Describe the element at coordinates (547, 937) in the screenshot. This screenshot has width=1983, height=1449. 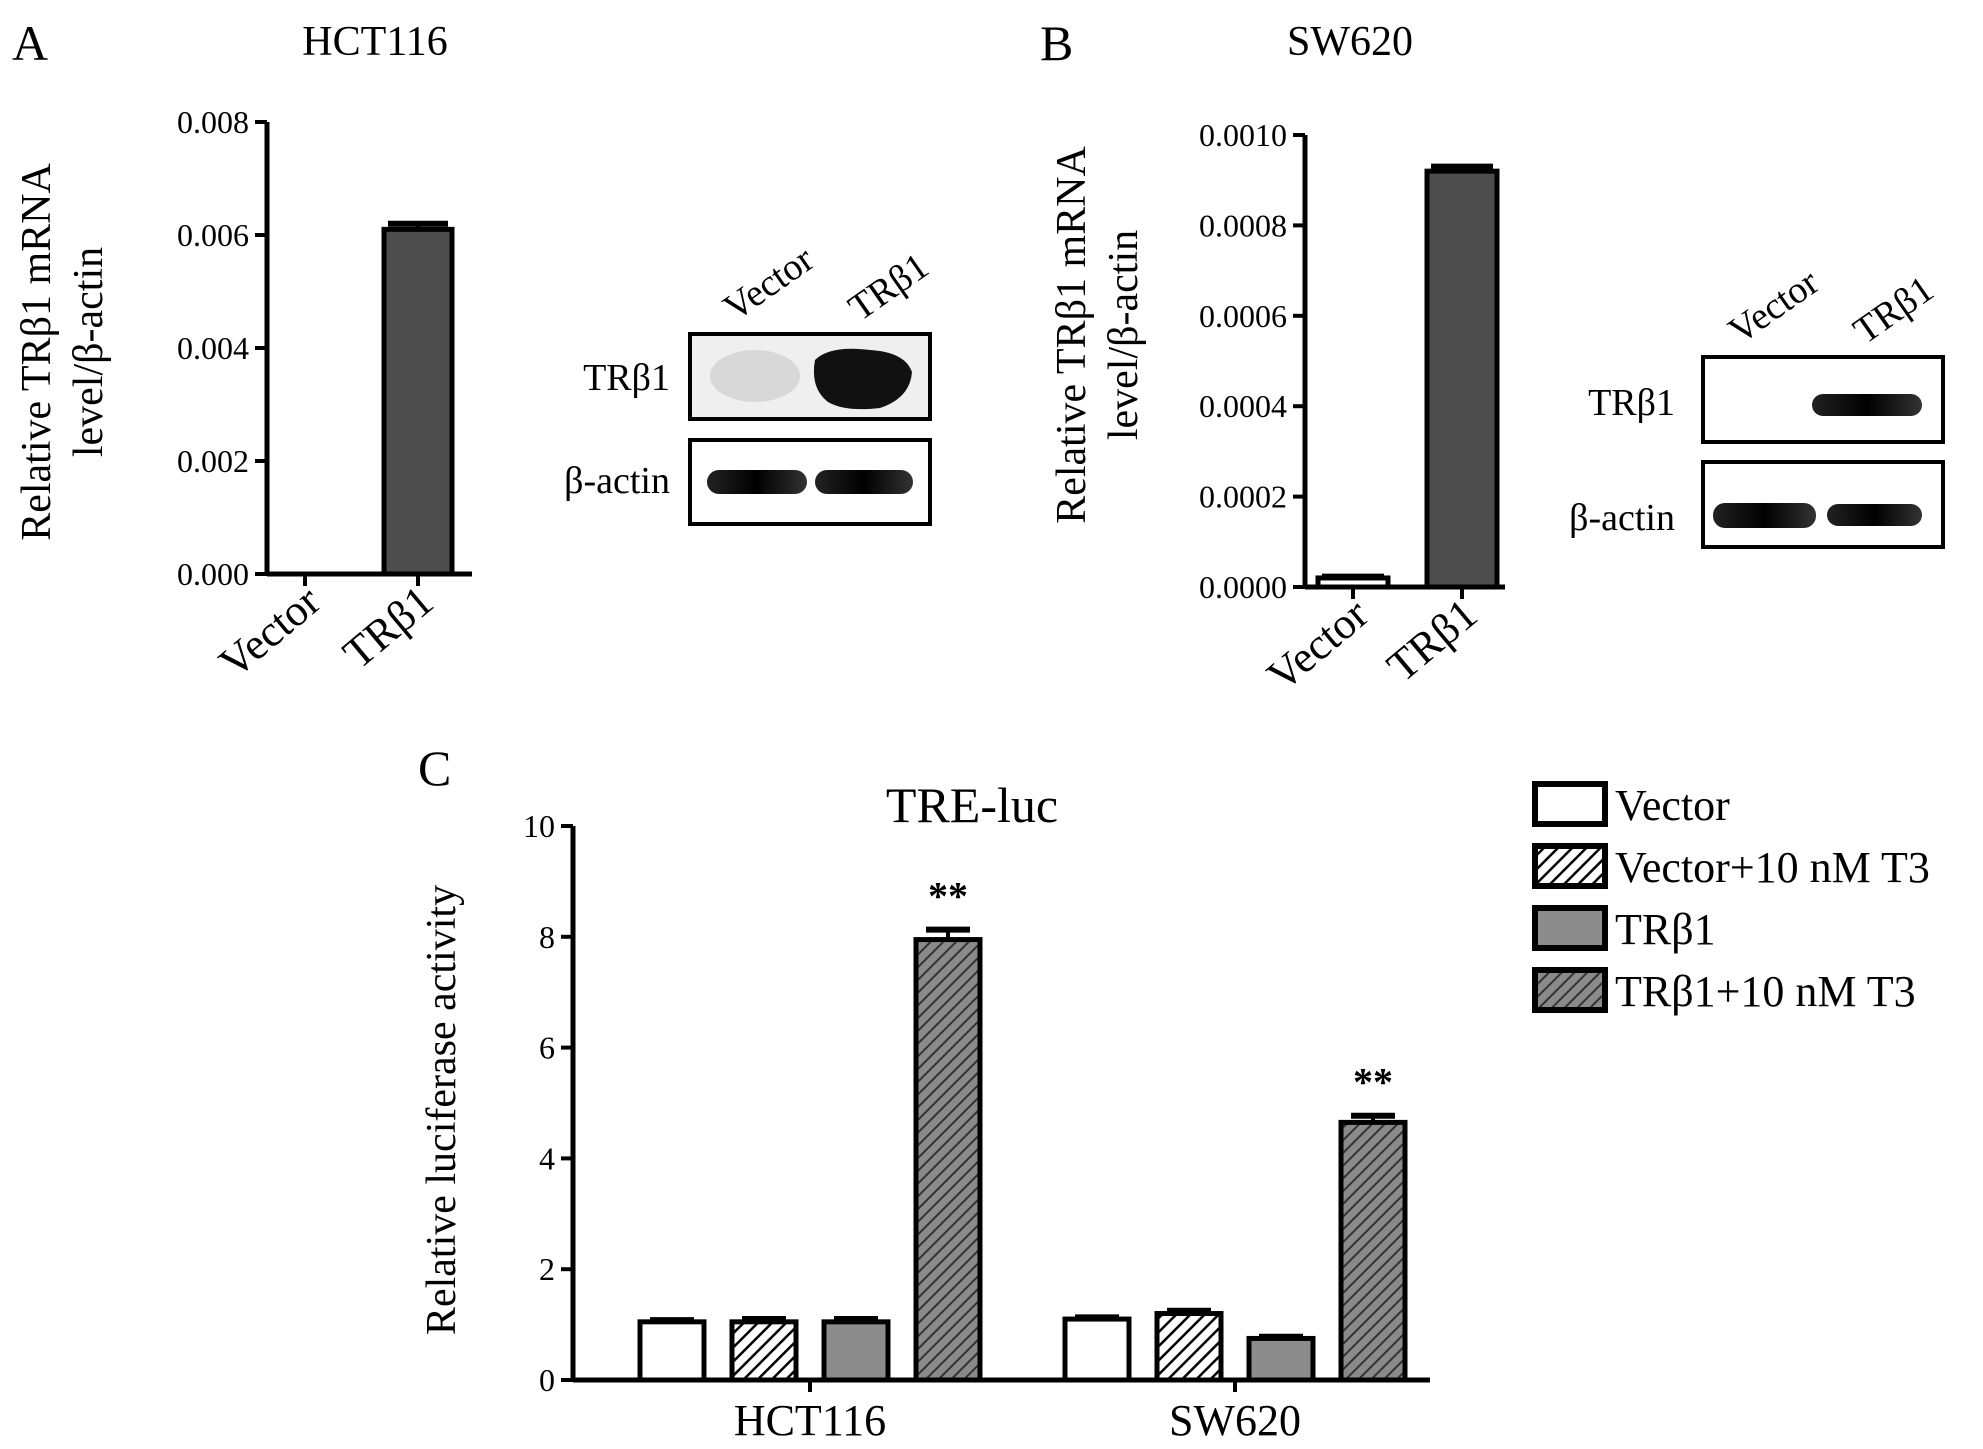
I see `panel-c-ytick-label: 8` at that location.